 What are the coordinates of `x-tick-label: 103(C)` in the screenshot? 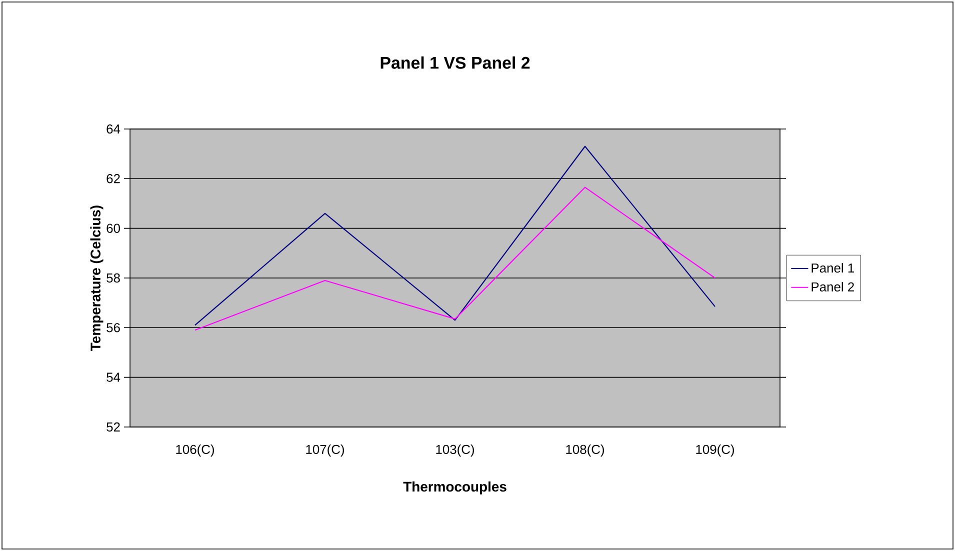 It's located at (455, 450).